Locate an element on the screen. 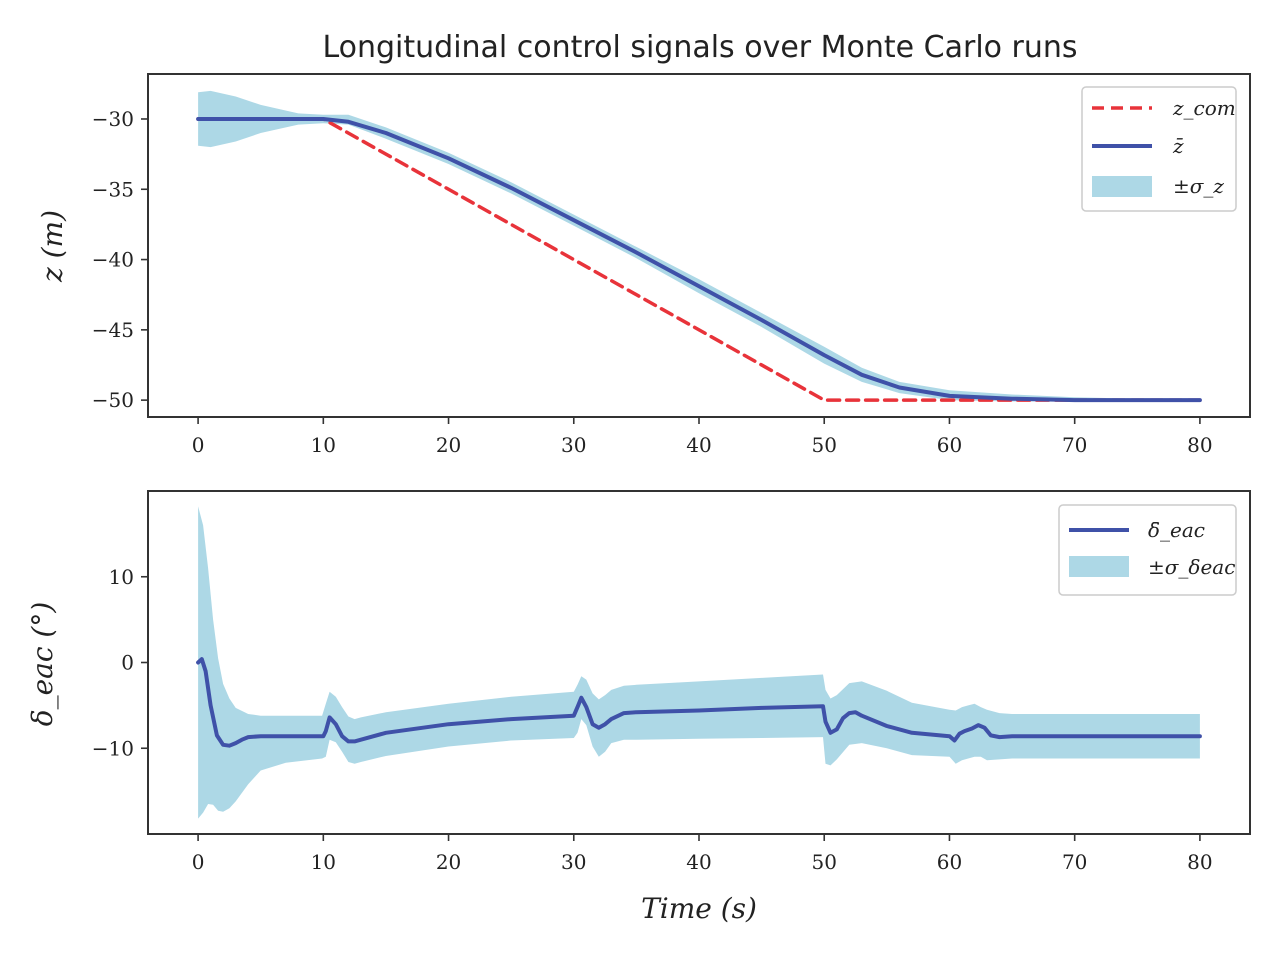  y-ticks: 10 0 −10 is located at coordinates (120, 662).